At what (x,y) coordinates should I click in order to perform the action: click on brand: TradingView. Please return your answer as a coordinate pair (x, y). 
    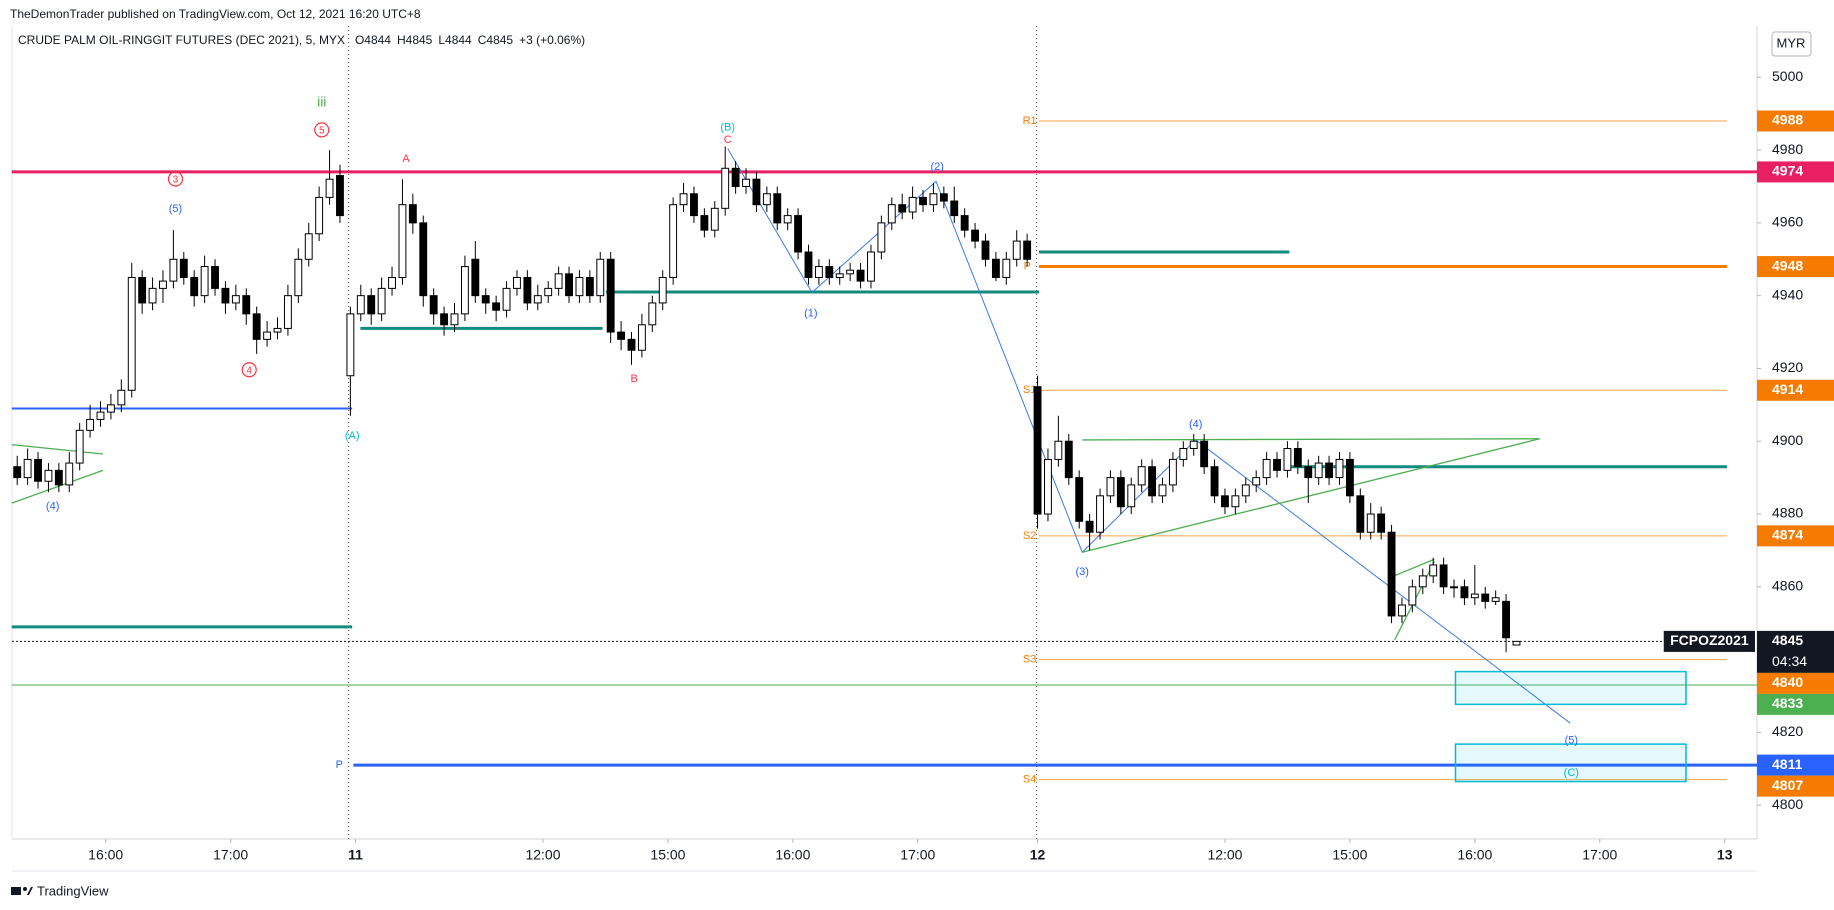
    Looking at the image, I should click on (73, 890).